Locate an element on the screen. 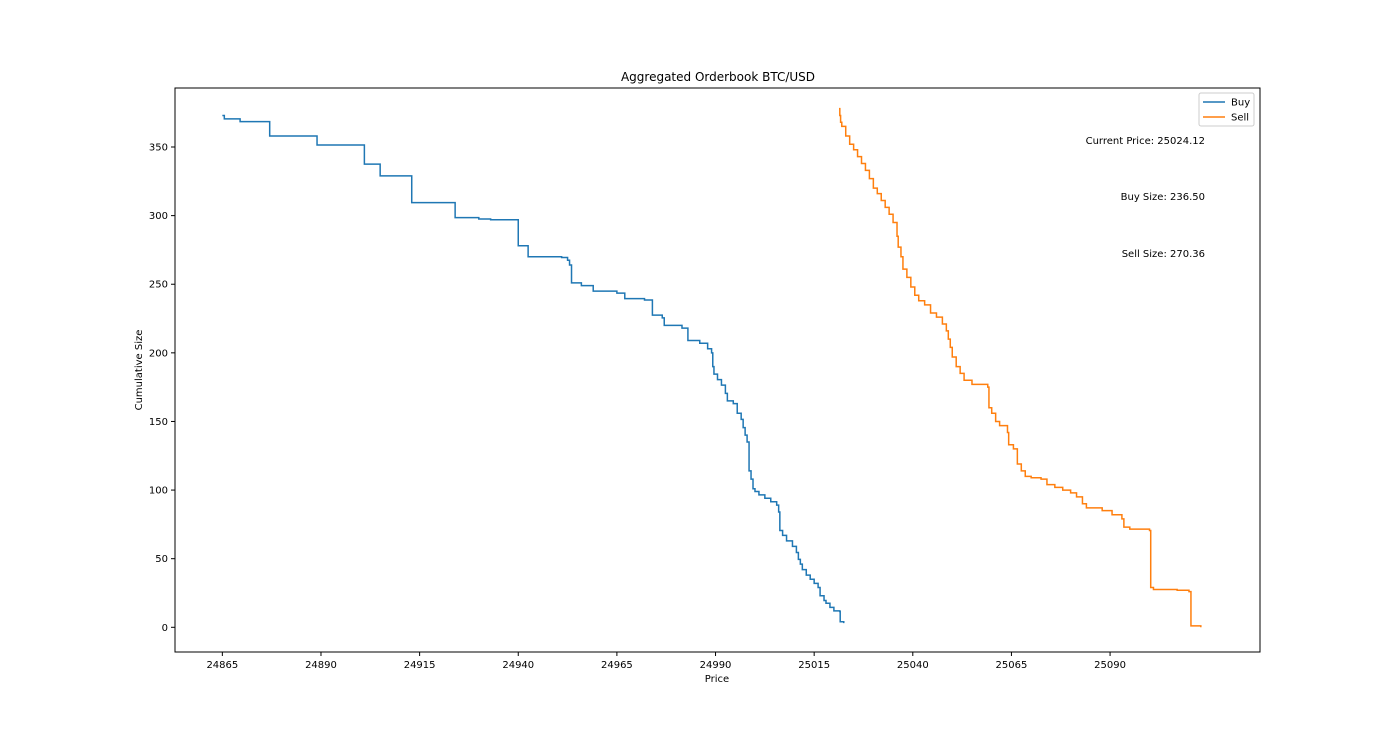 The height and width of the screenshot is (733, 1400). x-tick-label: 25065 is located at coordinates (1012, 665).